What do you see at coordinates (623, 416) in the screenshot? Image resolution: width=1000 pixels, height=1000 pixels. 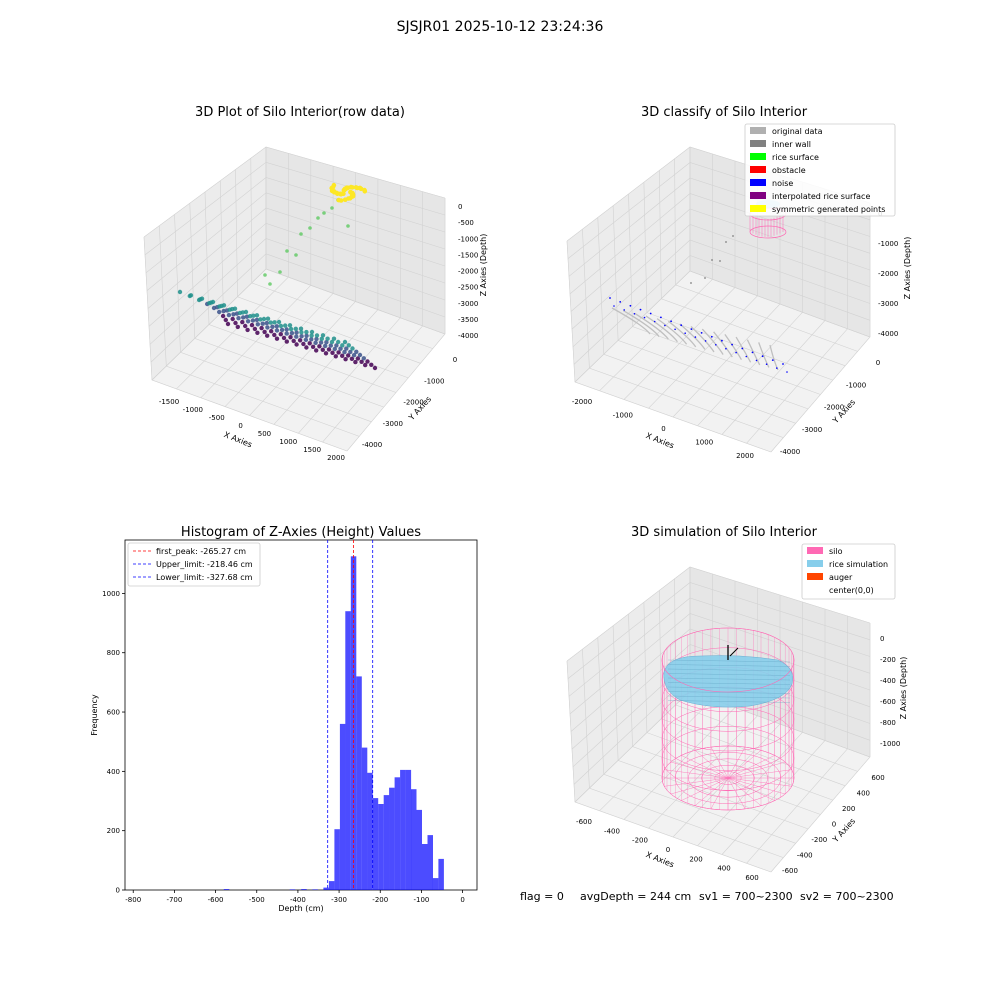 I see `panel2-xtick: -1000` at bounding box center [623, 416].